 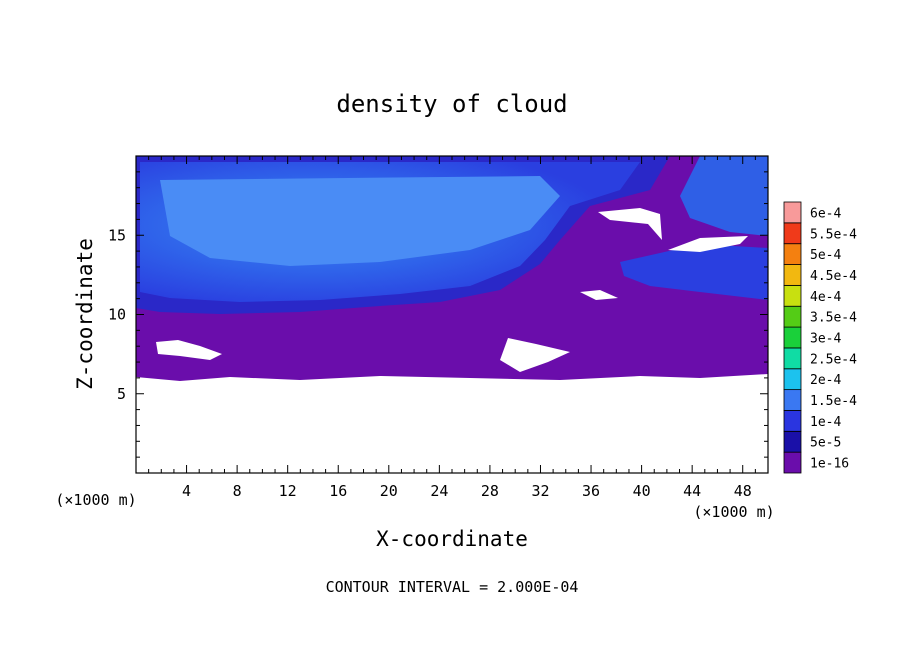 I want to click on y-axis-label: Z-coordinate, so click(x=85, y=314).